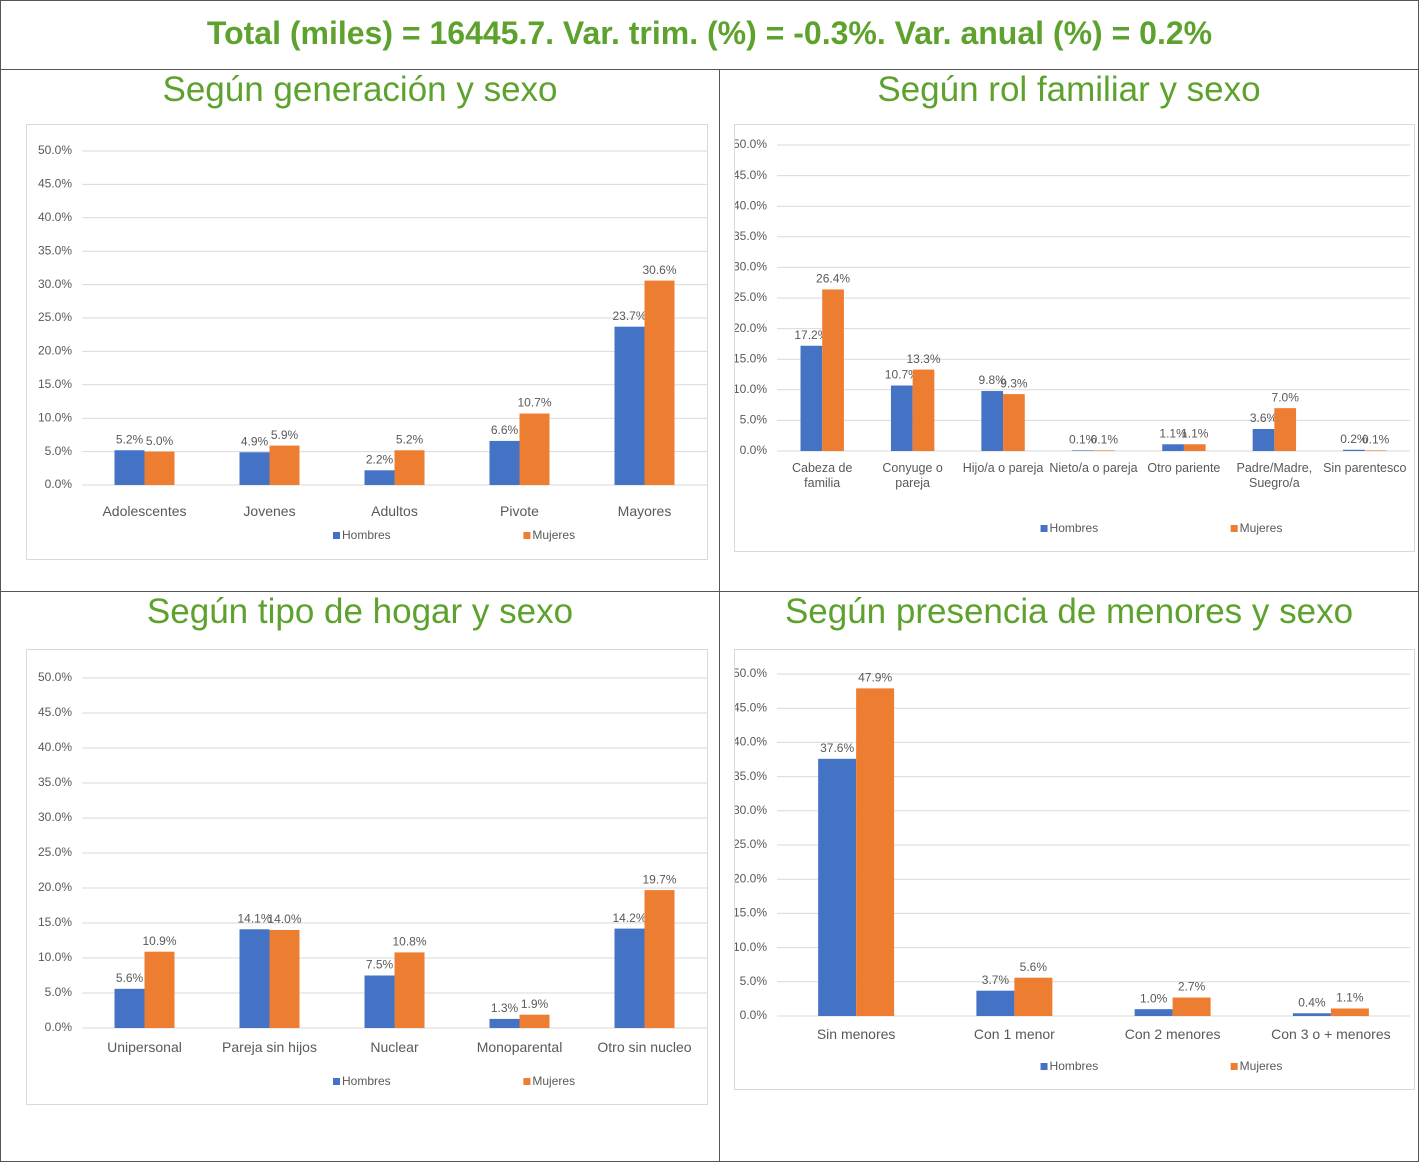 This screenshot has height=1162, width=1419. Describe the element at coordinates (875, 678) in the screenshot. I see `data-label: 47.9%` at that location.